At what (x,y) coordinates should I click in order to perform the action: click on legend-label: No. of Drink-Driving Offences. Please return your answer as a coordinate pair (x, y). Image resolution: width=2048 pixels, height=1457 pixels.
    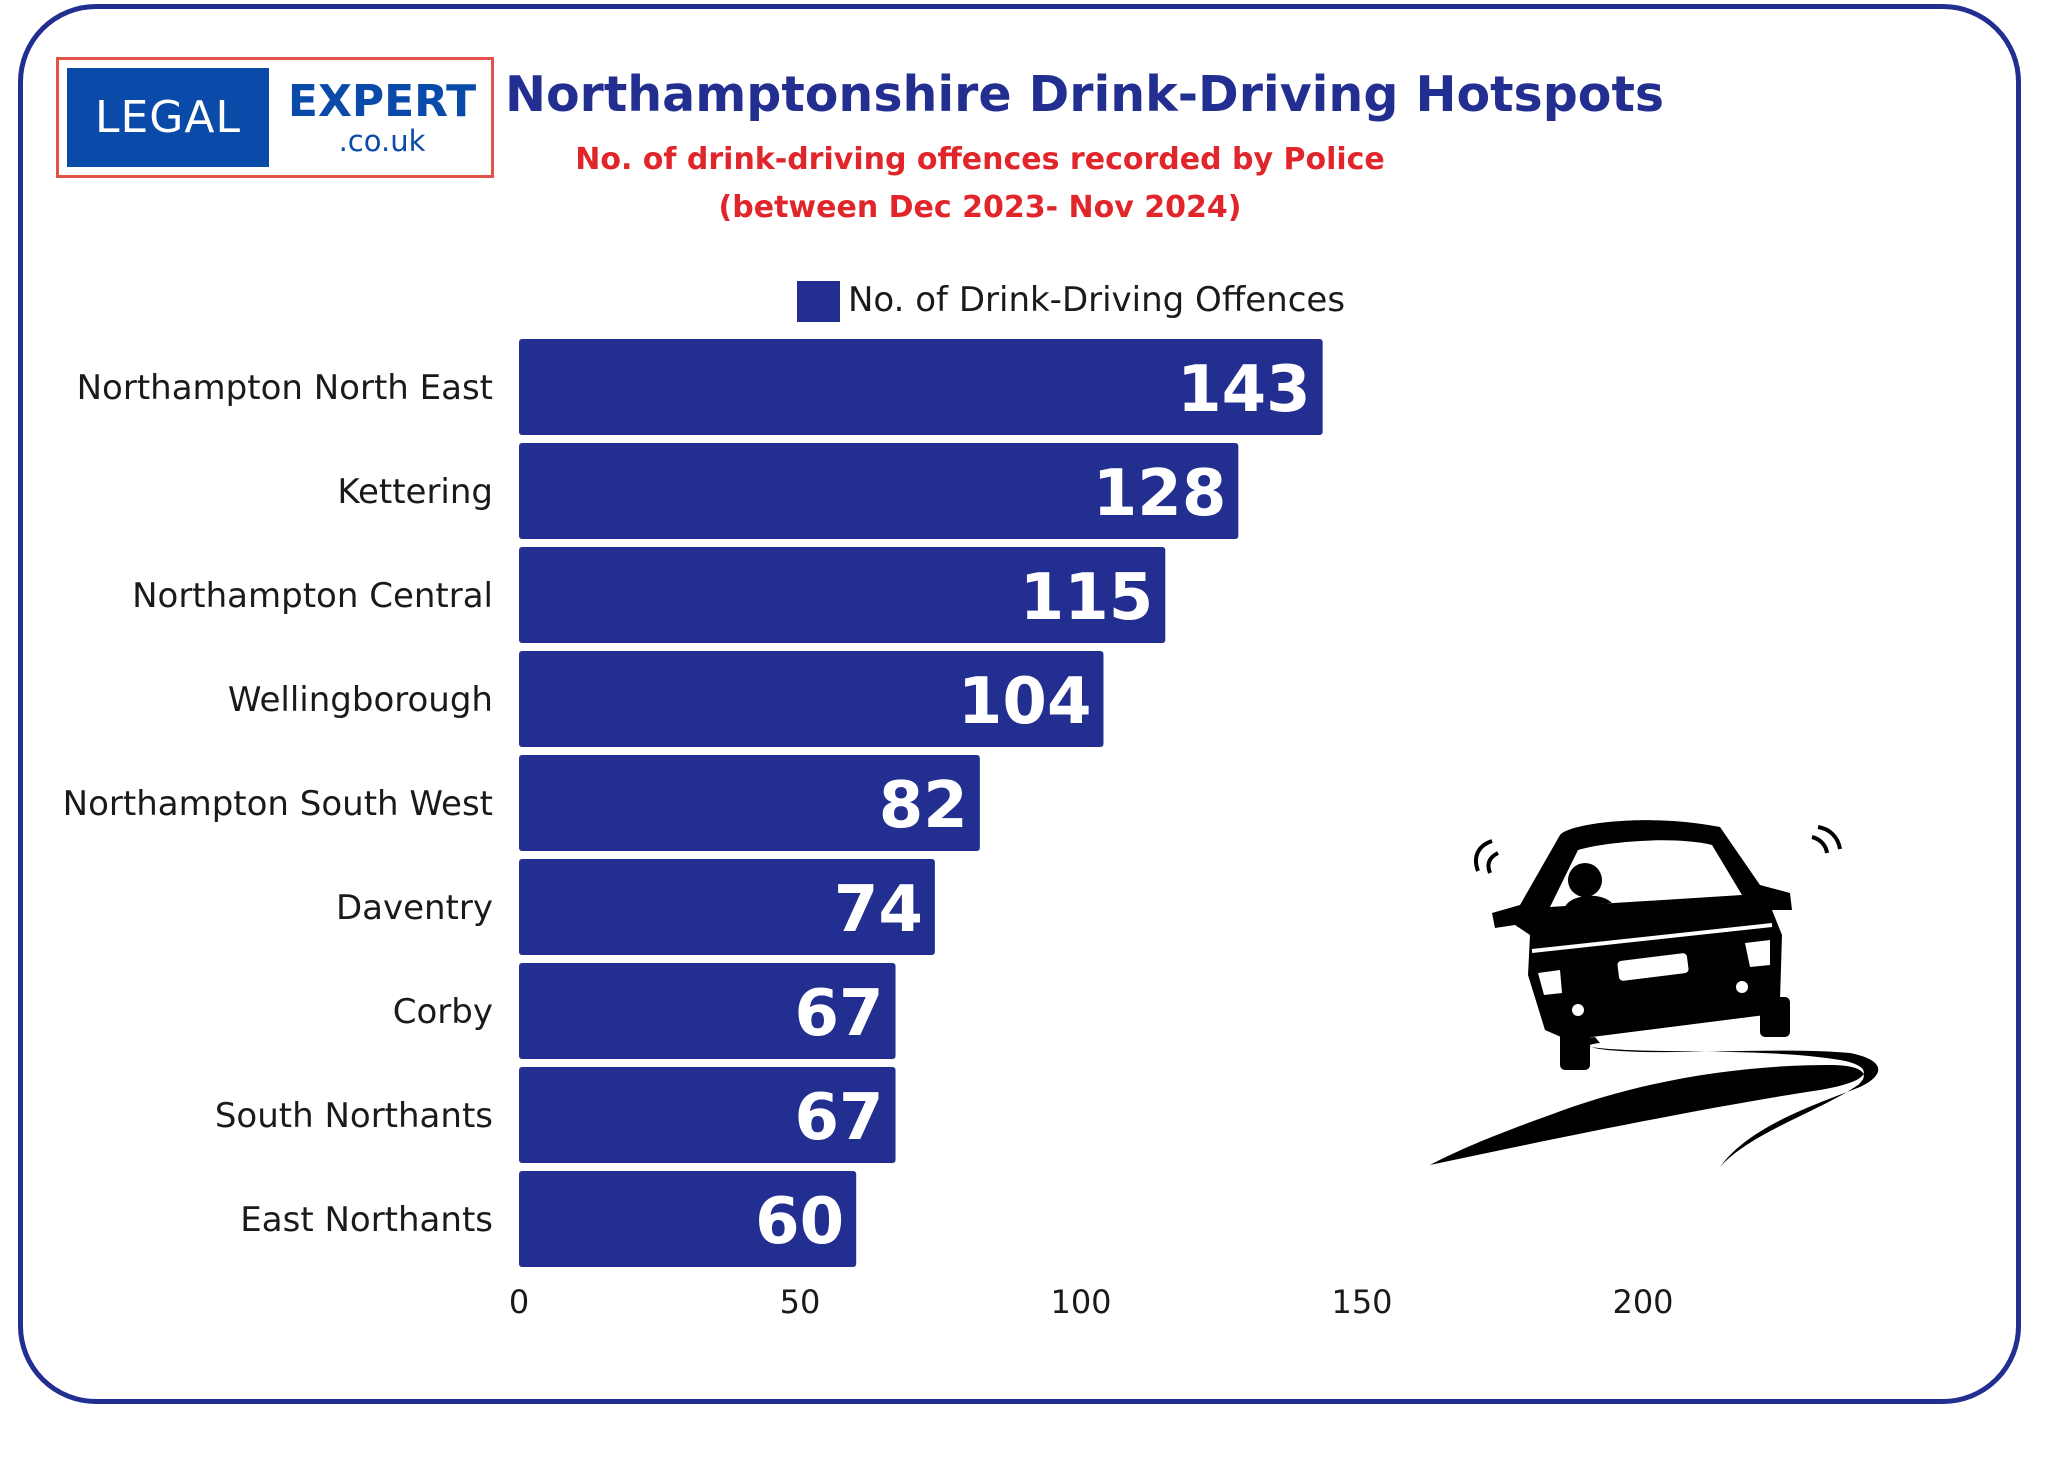
    Looking at the image, I should click on (1096, 300).